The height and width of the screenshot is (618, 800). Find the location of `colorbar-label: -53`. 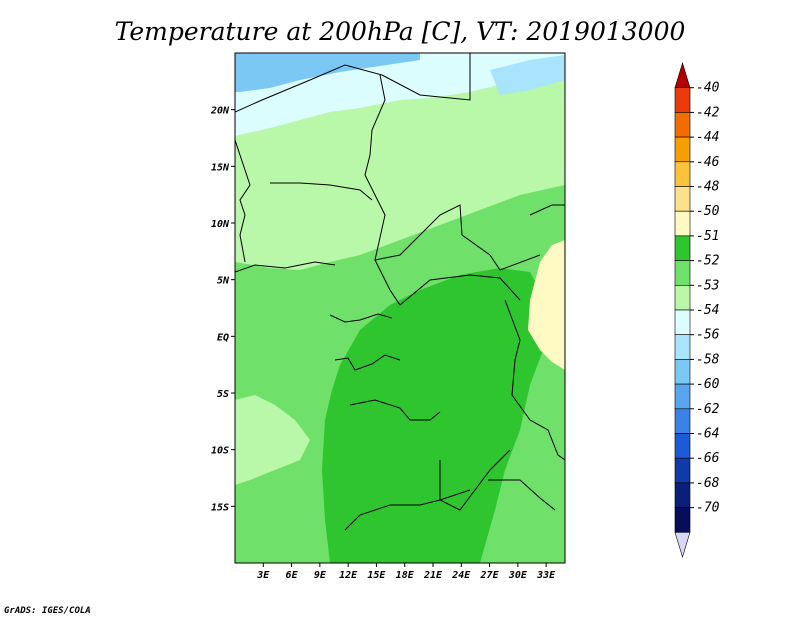

colorbar-label: -53 is located at coordinates (707, 285).